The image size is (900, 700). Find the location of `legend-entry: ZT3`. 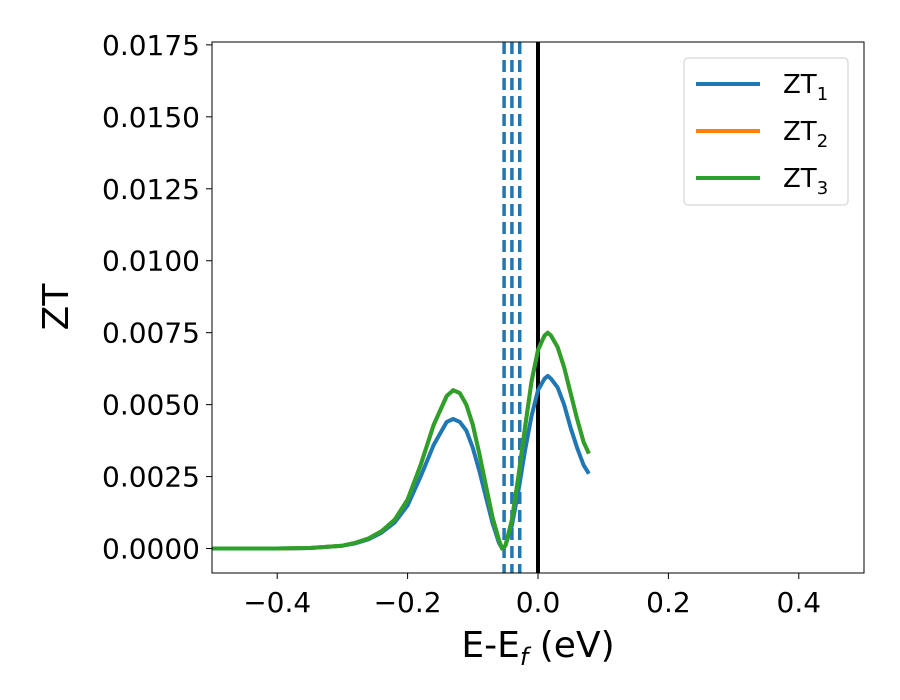

legend-entry: ZT3 is located at coordinates (762, 181).